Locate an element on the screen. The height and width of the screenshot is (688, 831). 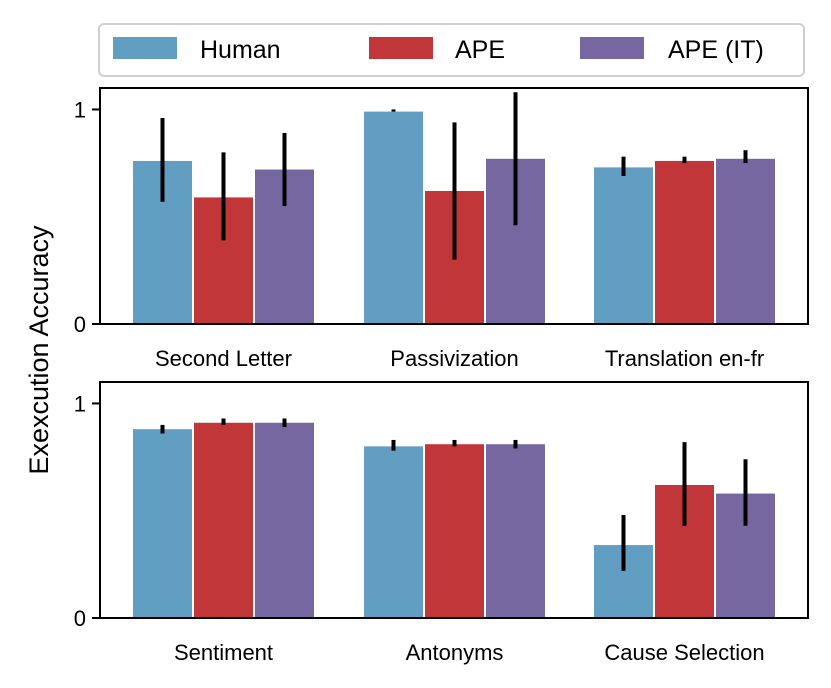
legend-label-human: Human is located at coordinates (240, 50).